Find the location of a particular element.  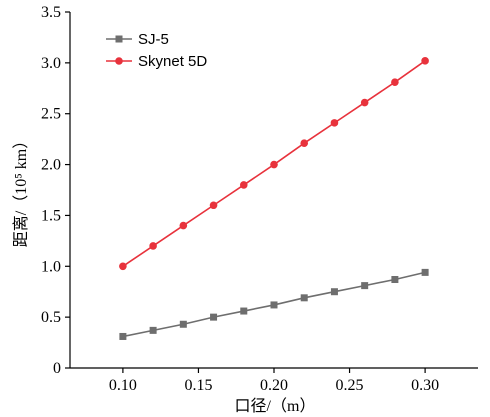

y-tick-label: 1.0 is located at coordinates (51, 266).